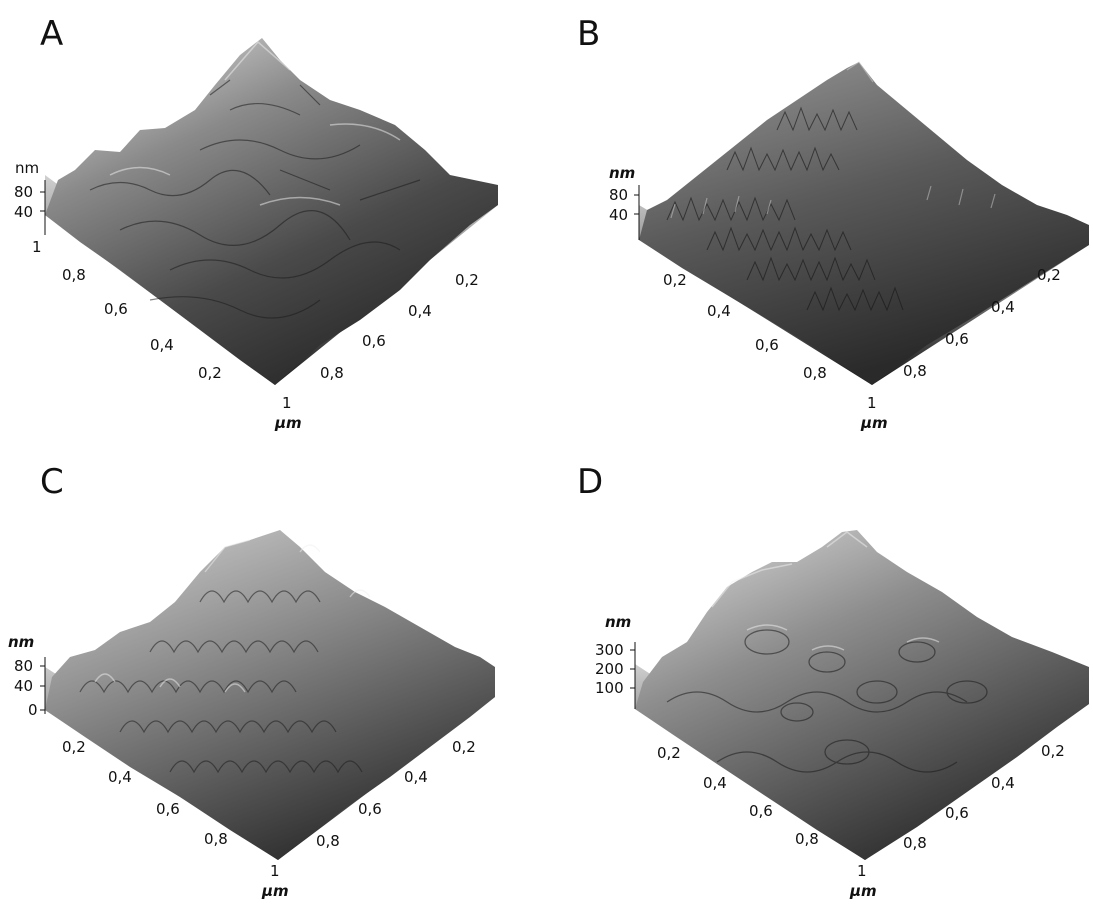 The height and width of the screenshot is (904, 1093). Describe the element at coordinates (609, 688) in the screenshot. I see `z-tick: 100` at that location.